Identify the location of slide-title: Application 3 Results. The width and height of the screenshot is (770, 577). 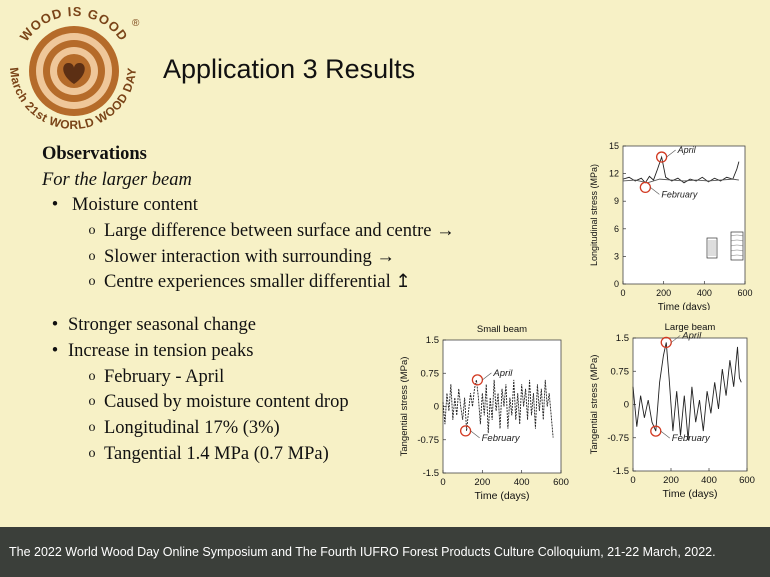
(289, 69).